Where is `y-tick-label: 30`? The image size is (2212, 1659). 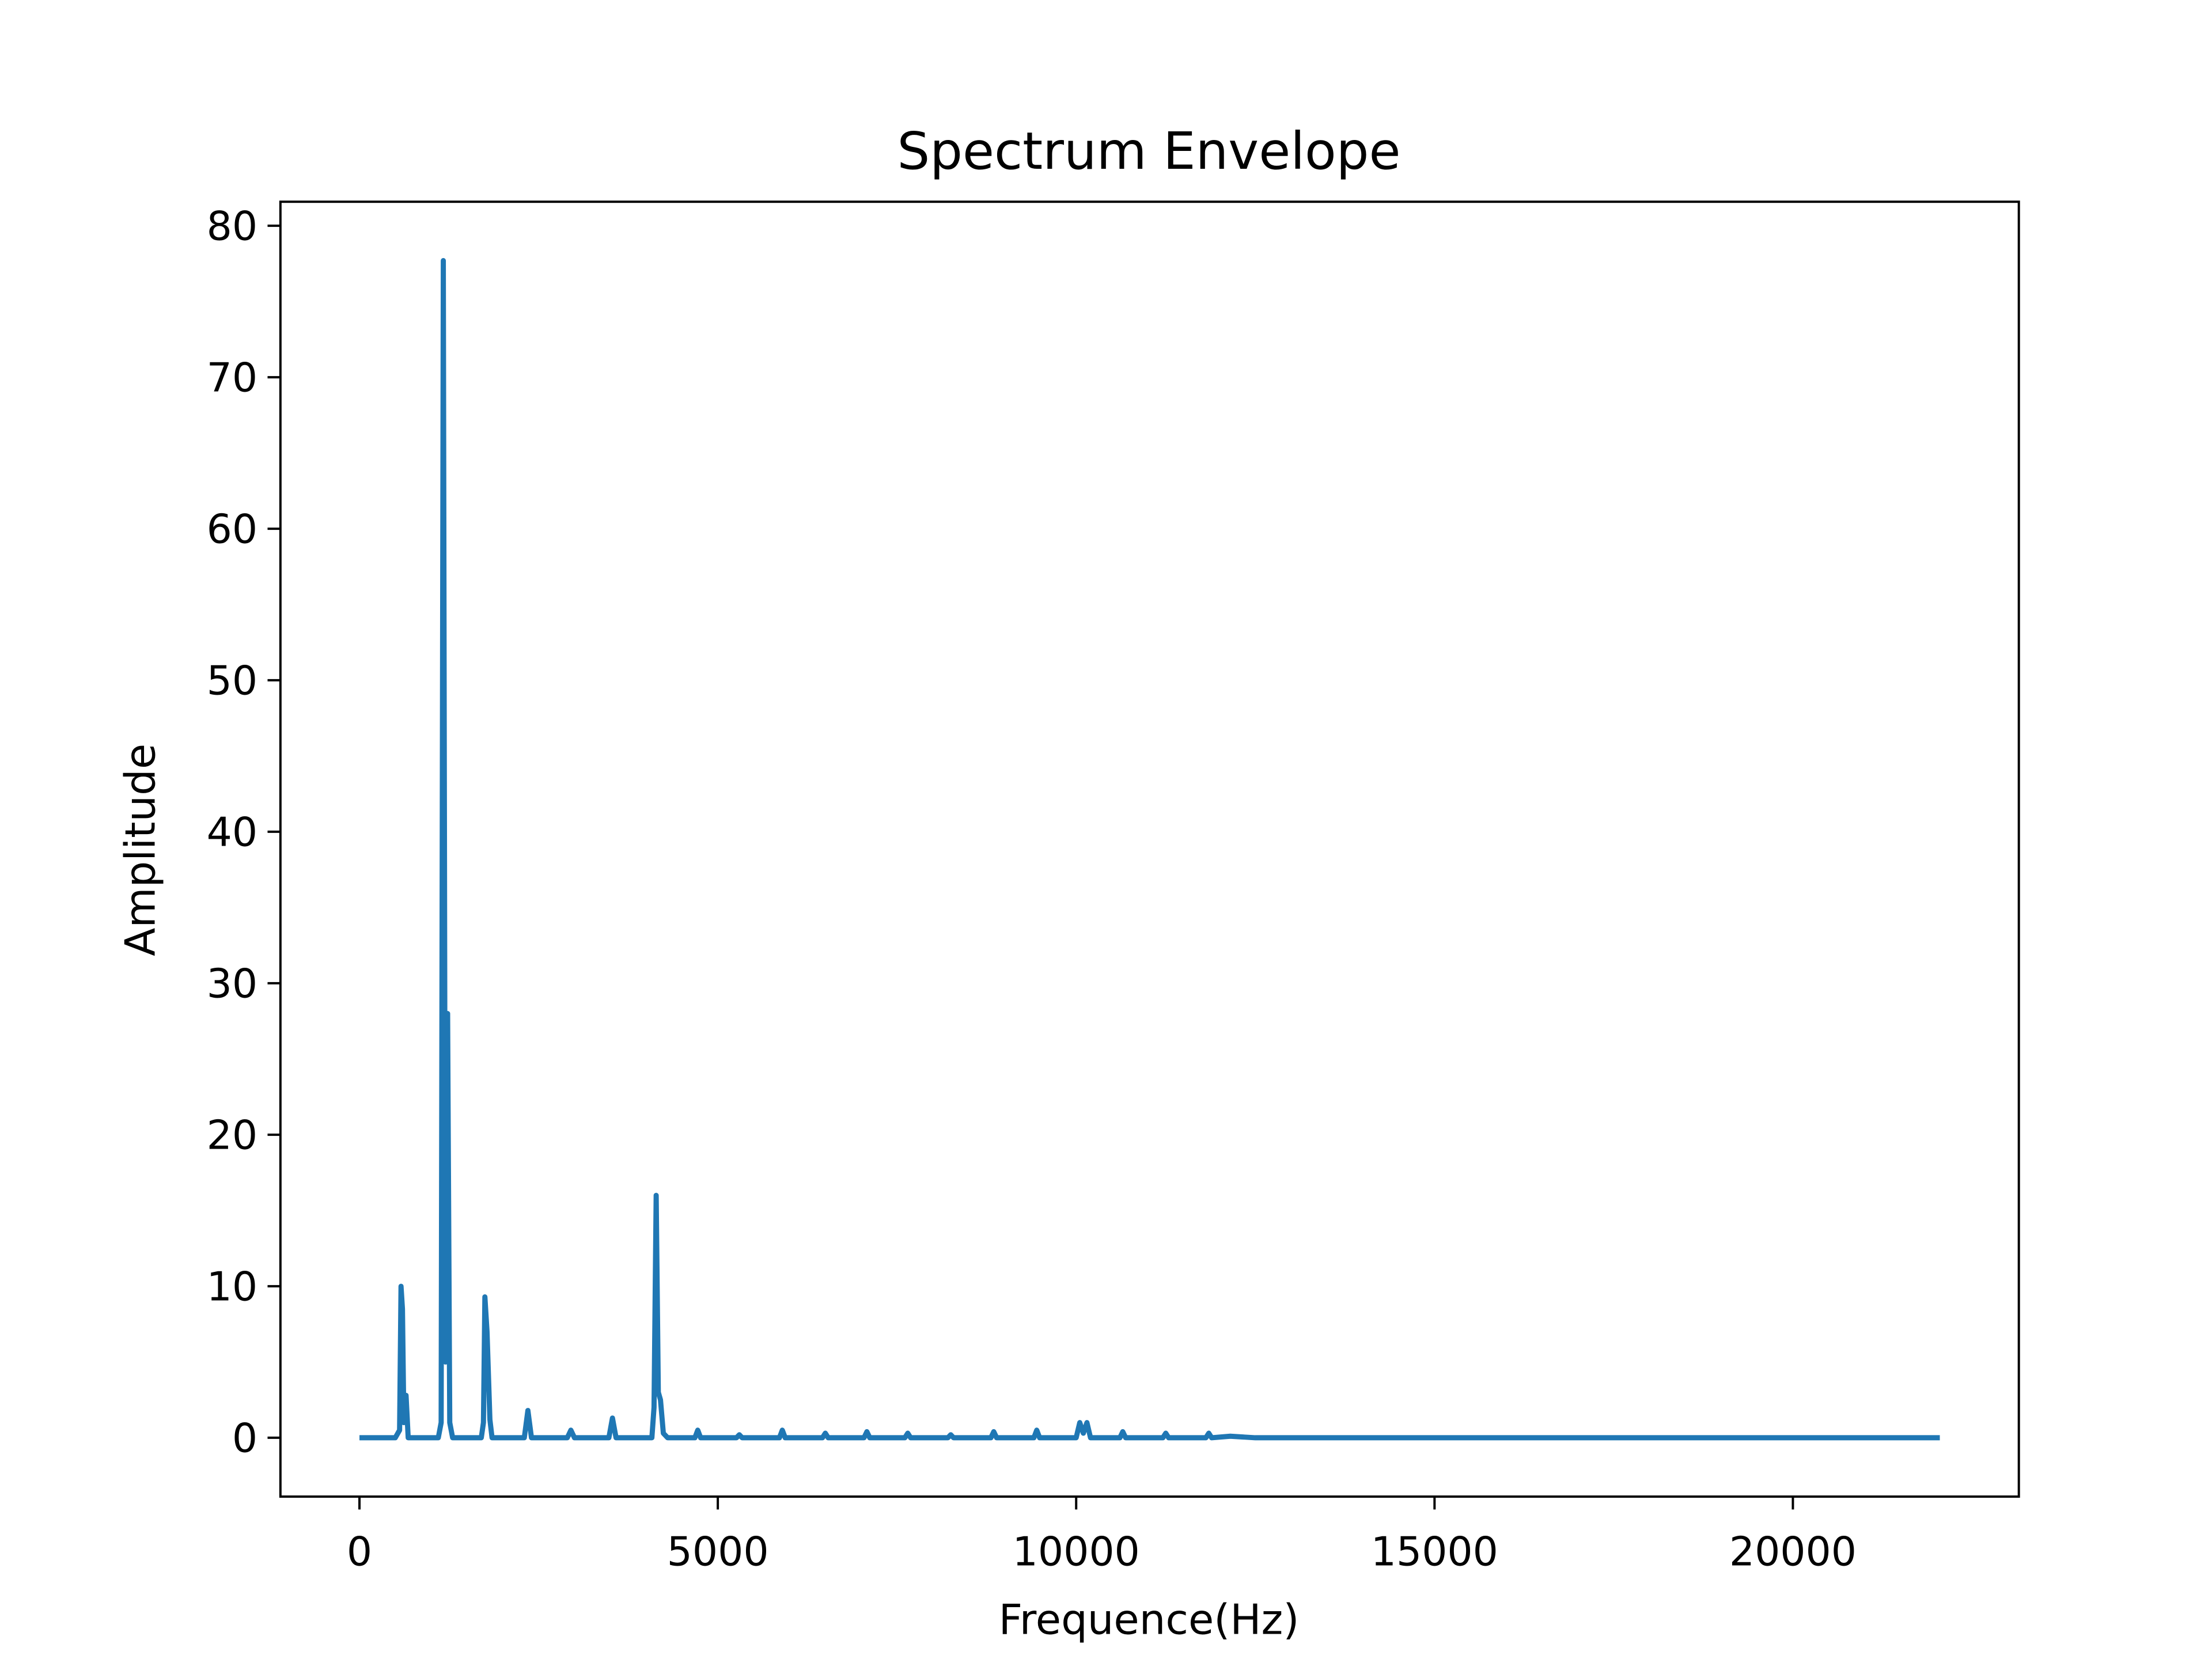 y-tick-label: 30 is located at coordinates (232, 984).